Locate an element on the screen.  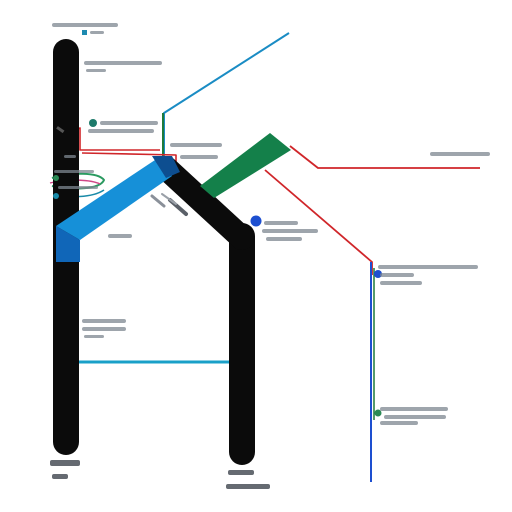
roof-right-slope is located at coordinates (204, 203).